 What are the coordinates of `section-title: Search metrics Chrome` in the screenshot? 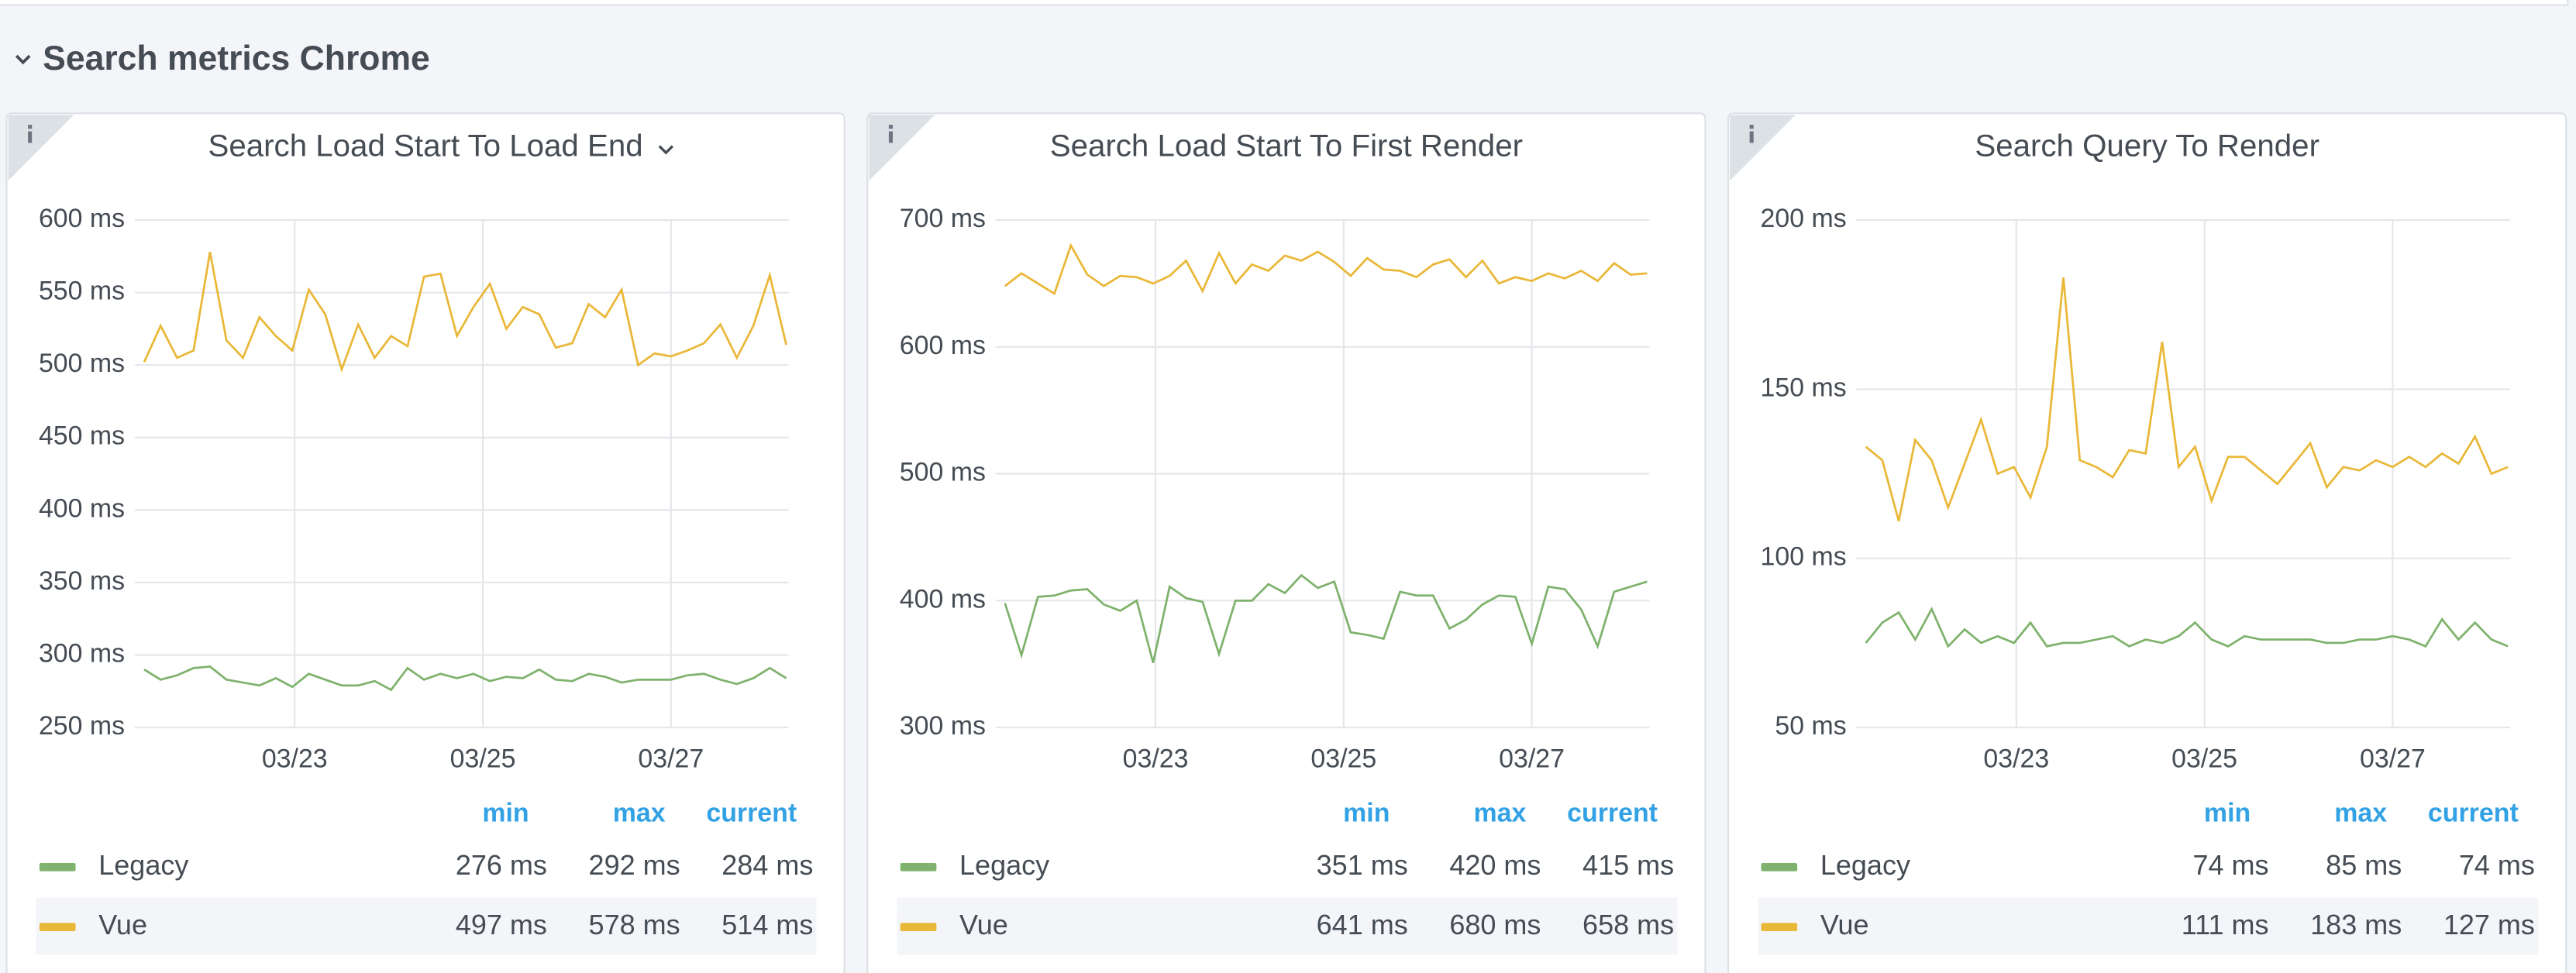 It's located at (236, 58).